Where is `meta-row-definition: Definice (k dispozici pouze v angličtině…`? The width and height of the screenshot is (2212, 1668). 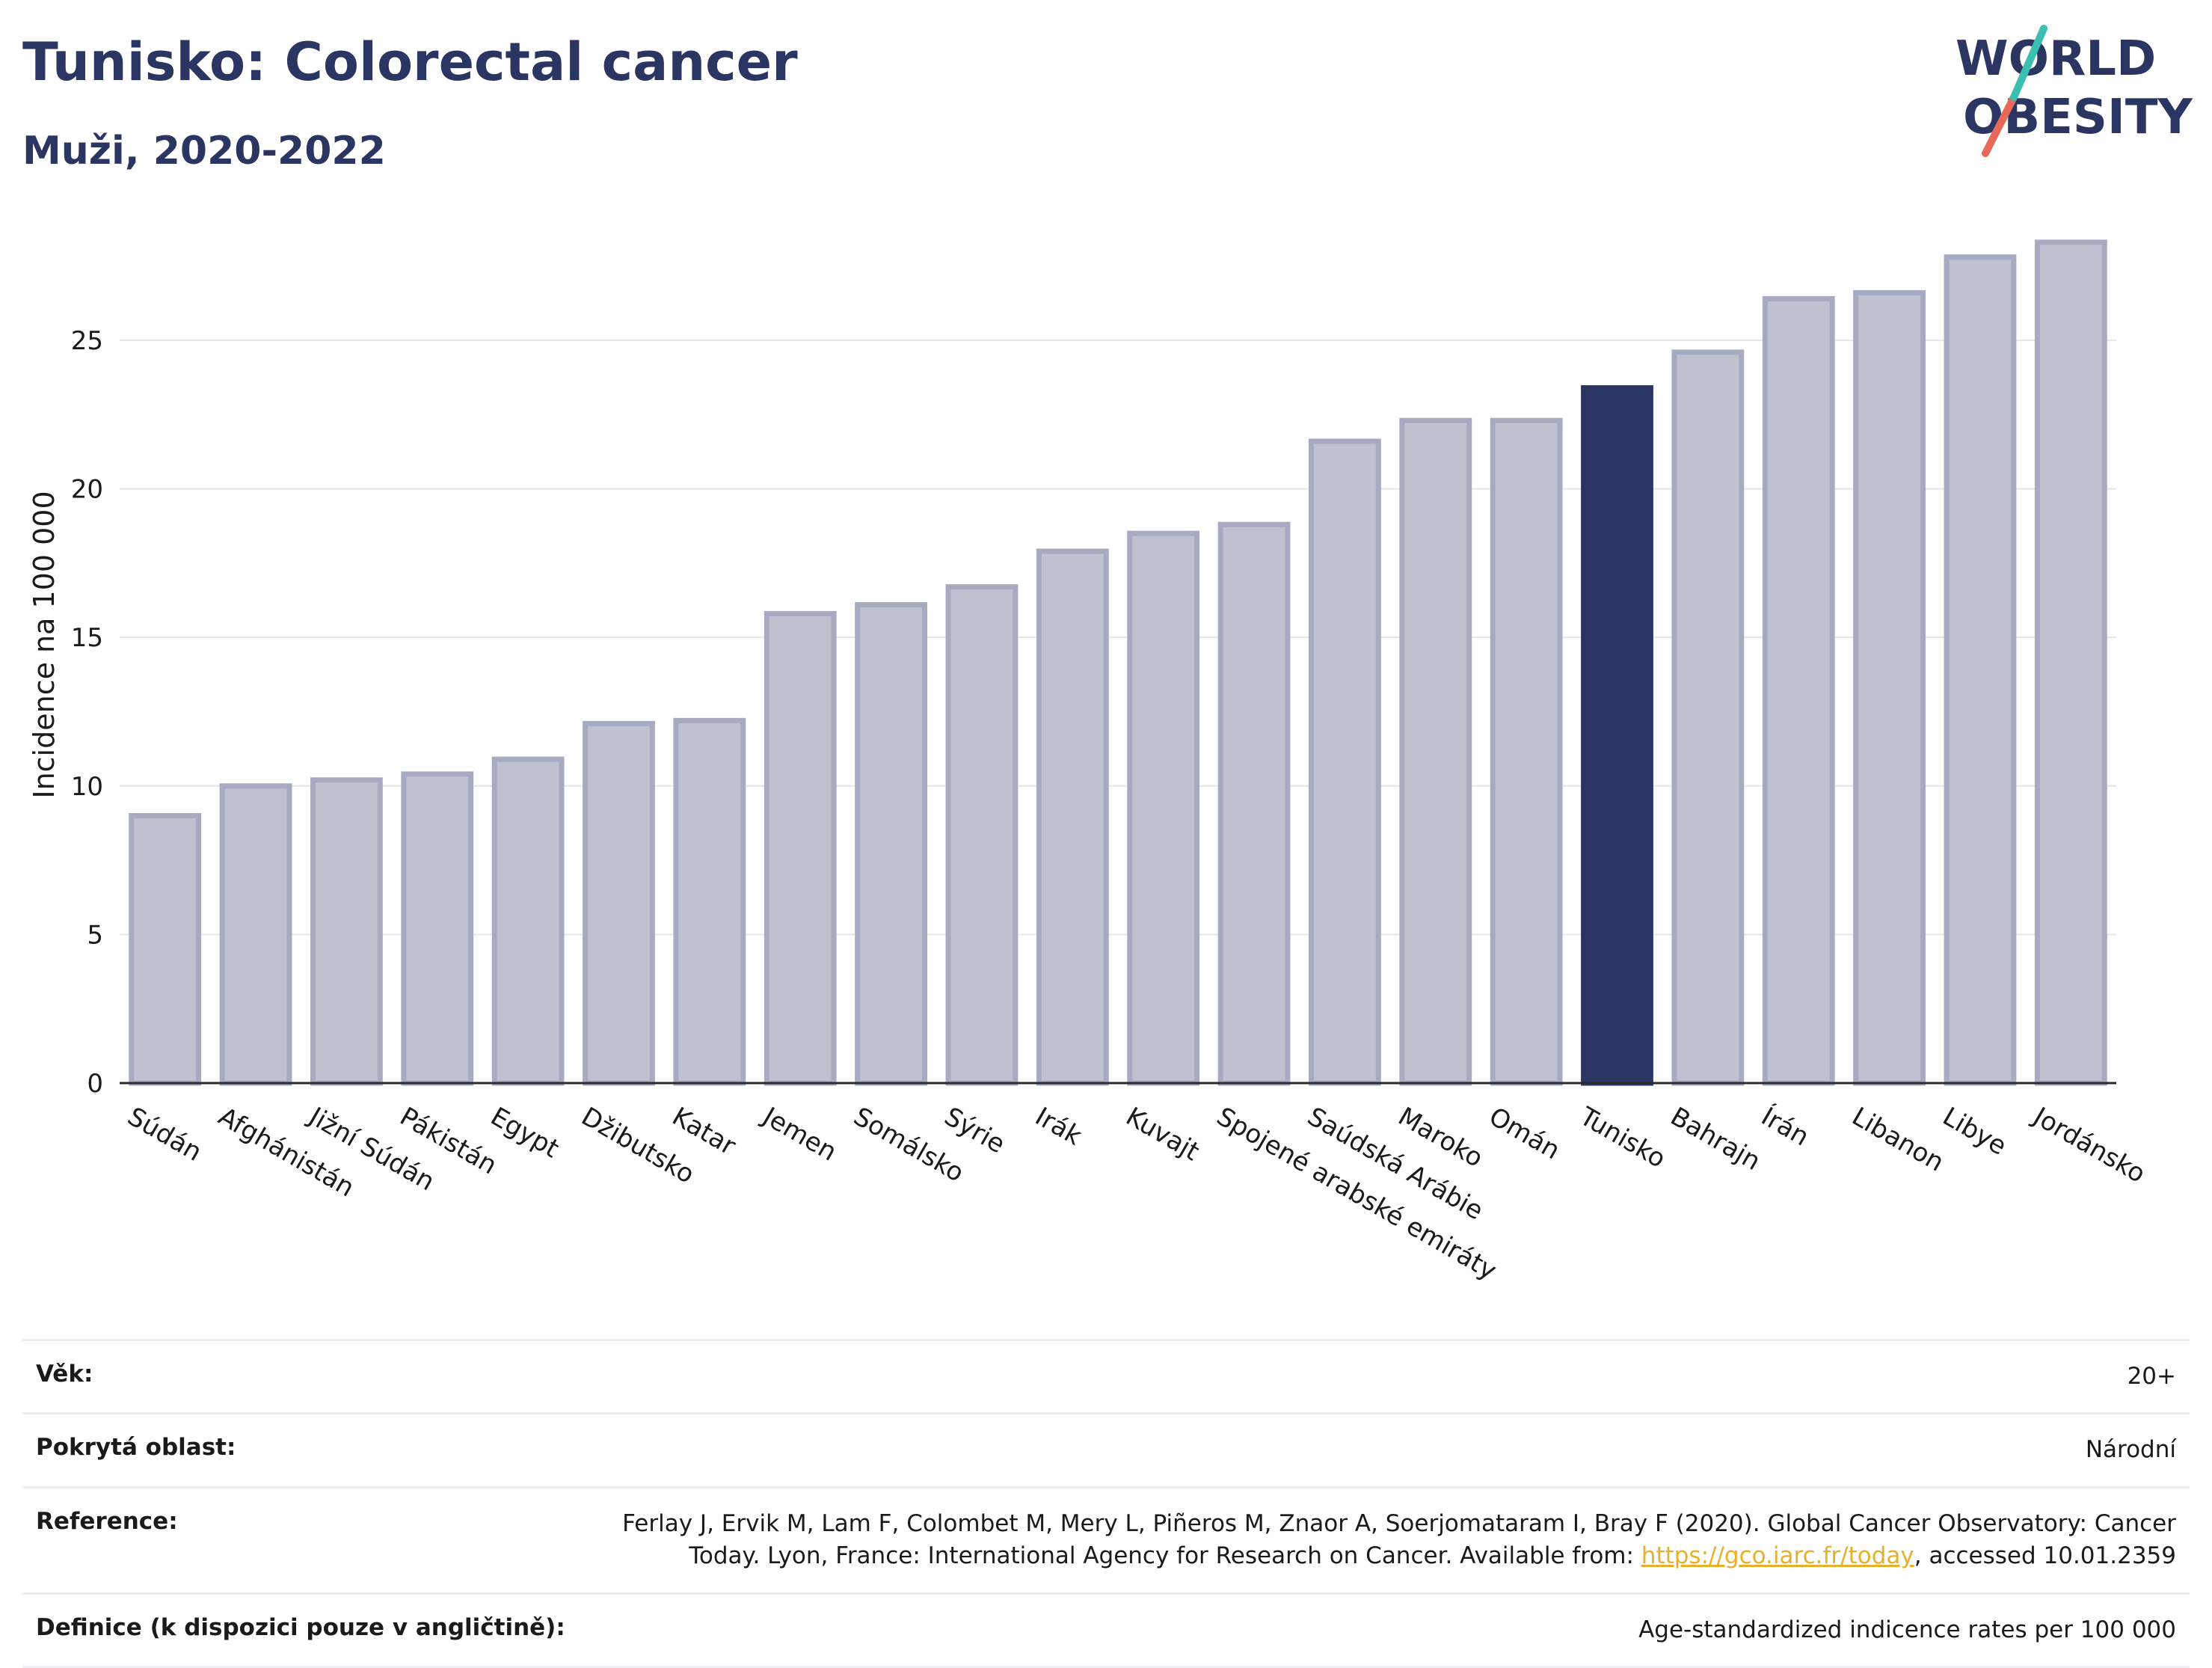
meta-row-definition: Definice (k dispozici pouze v angličtině… is located at coordinates (1106, 1630).